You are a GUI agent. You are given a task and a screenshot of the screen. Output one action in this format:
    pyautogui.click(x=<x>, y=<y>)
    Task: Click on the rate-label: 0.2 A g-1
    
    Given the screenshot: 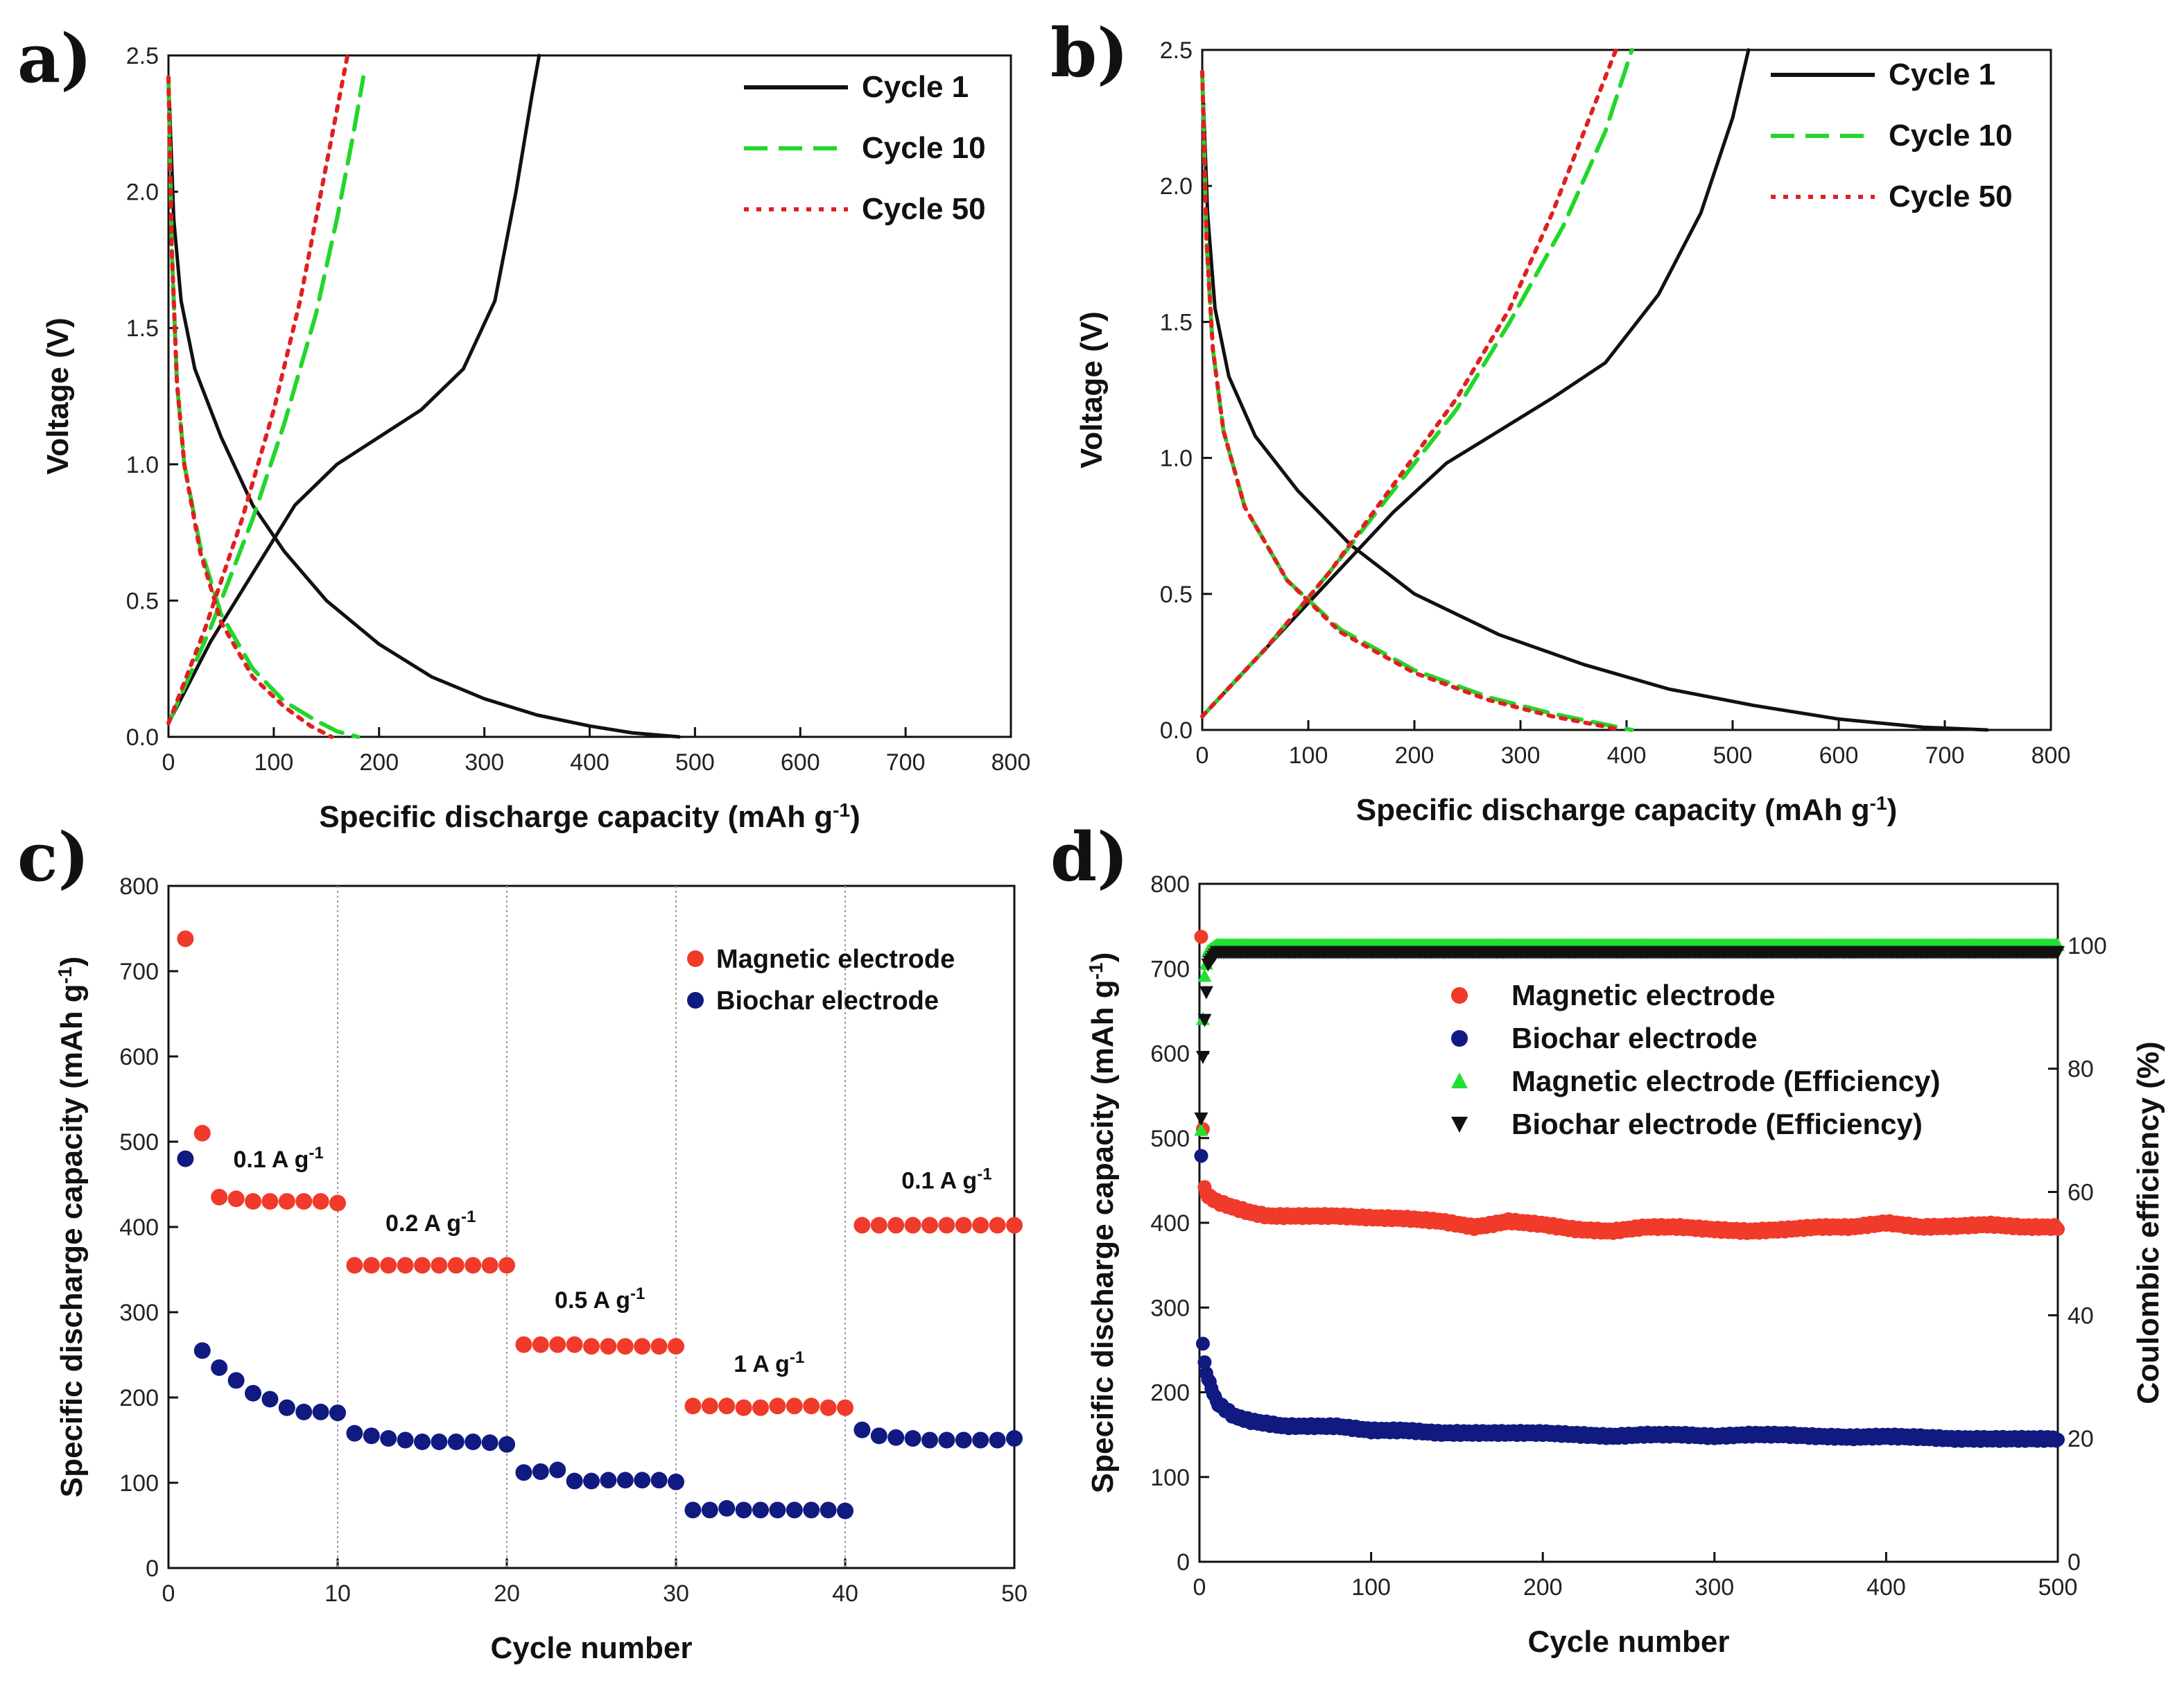 What is the action you would take?
    pyautogui.click(x=430, y=1222)
    